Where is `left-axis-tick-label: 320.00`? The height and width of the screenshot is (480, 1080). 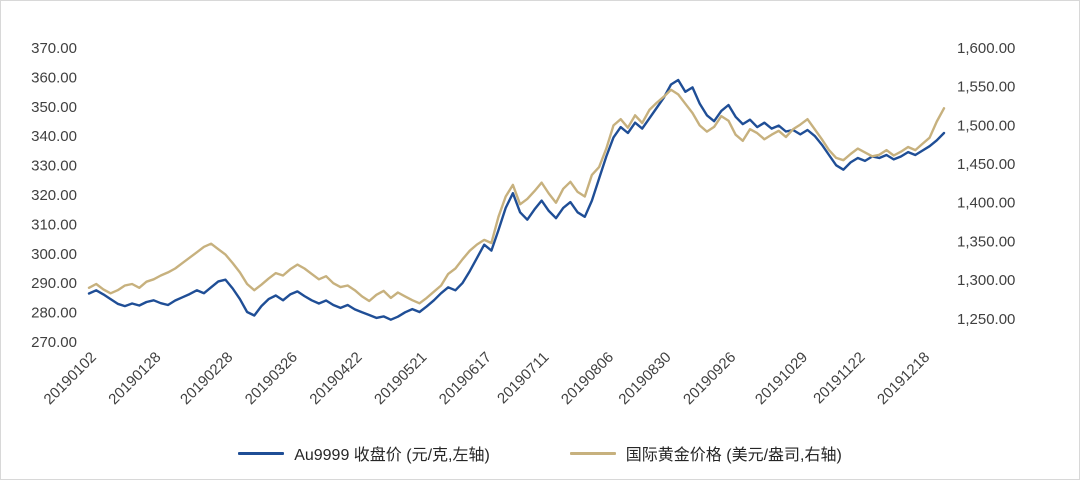
left-axis-tick-label: 320.00 is located at coordinates (54, 195).